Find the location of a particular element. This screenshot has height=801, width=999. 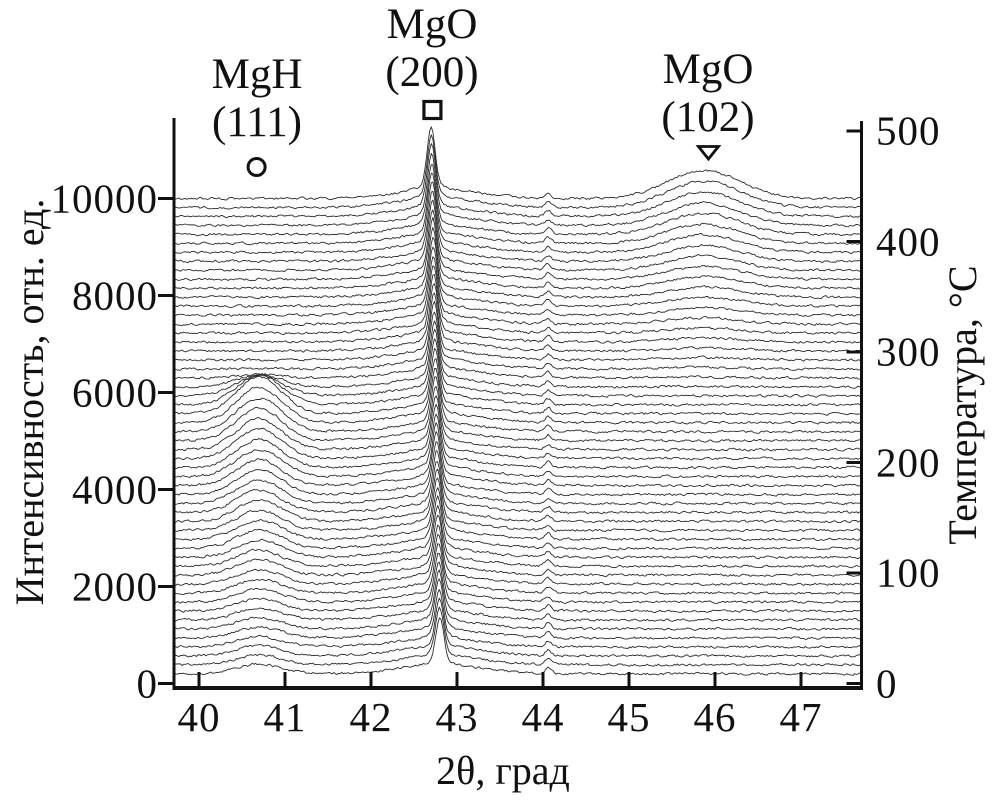

intensity-tick-label: 10000 is located at coordinates (104, 198).